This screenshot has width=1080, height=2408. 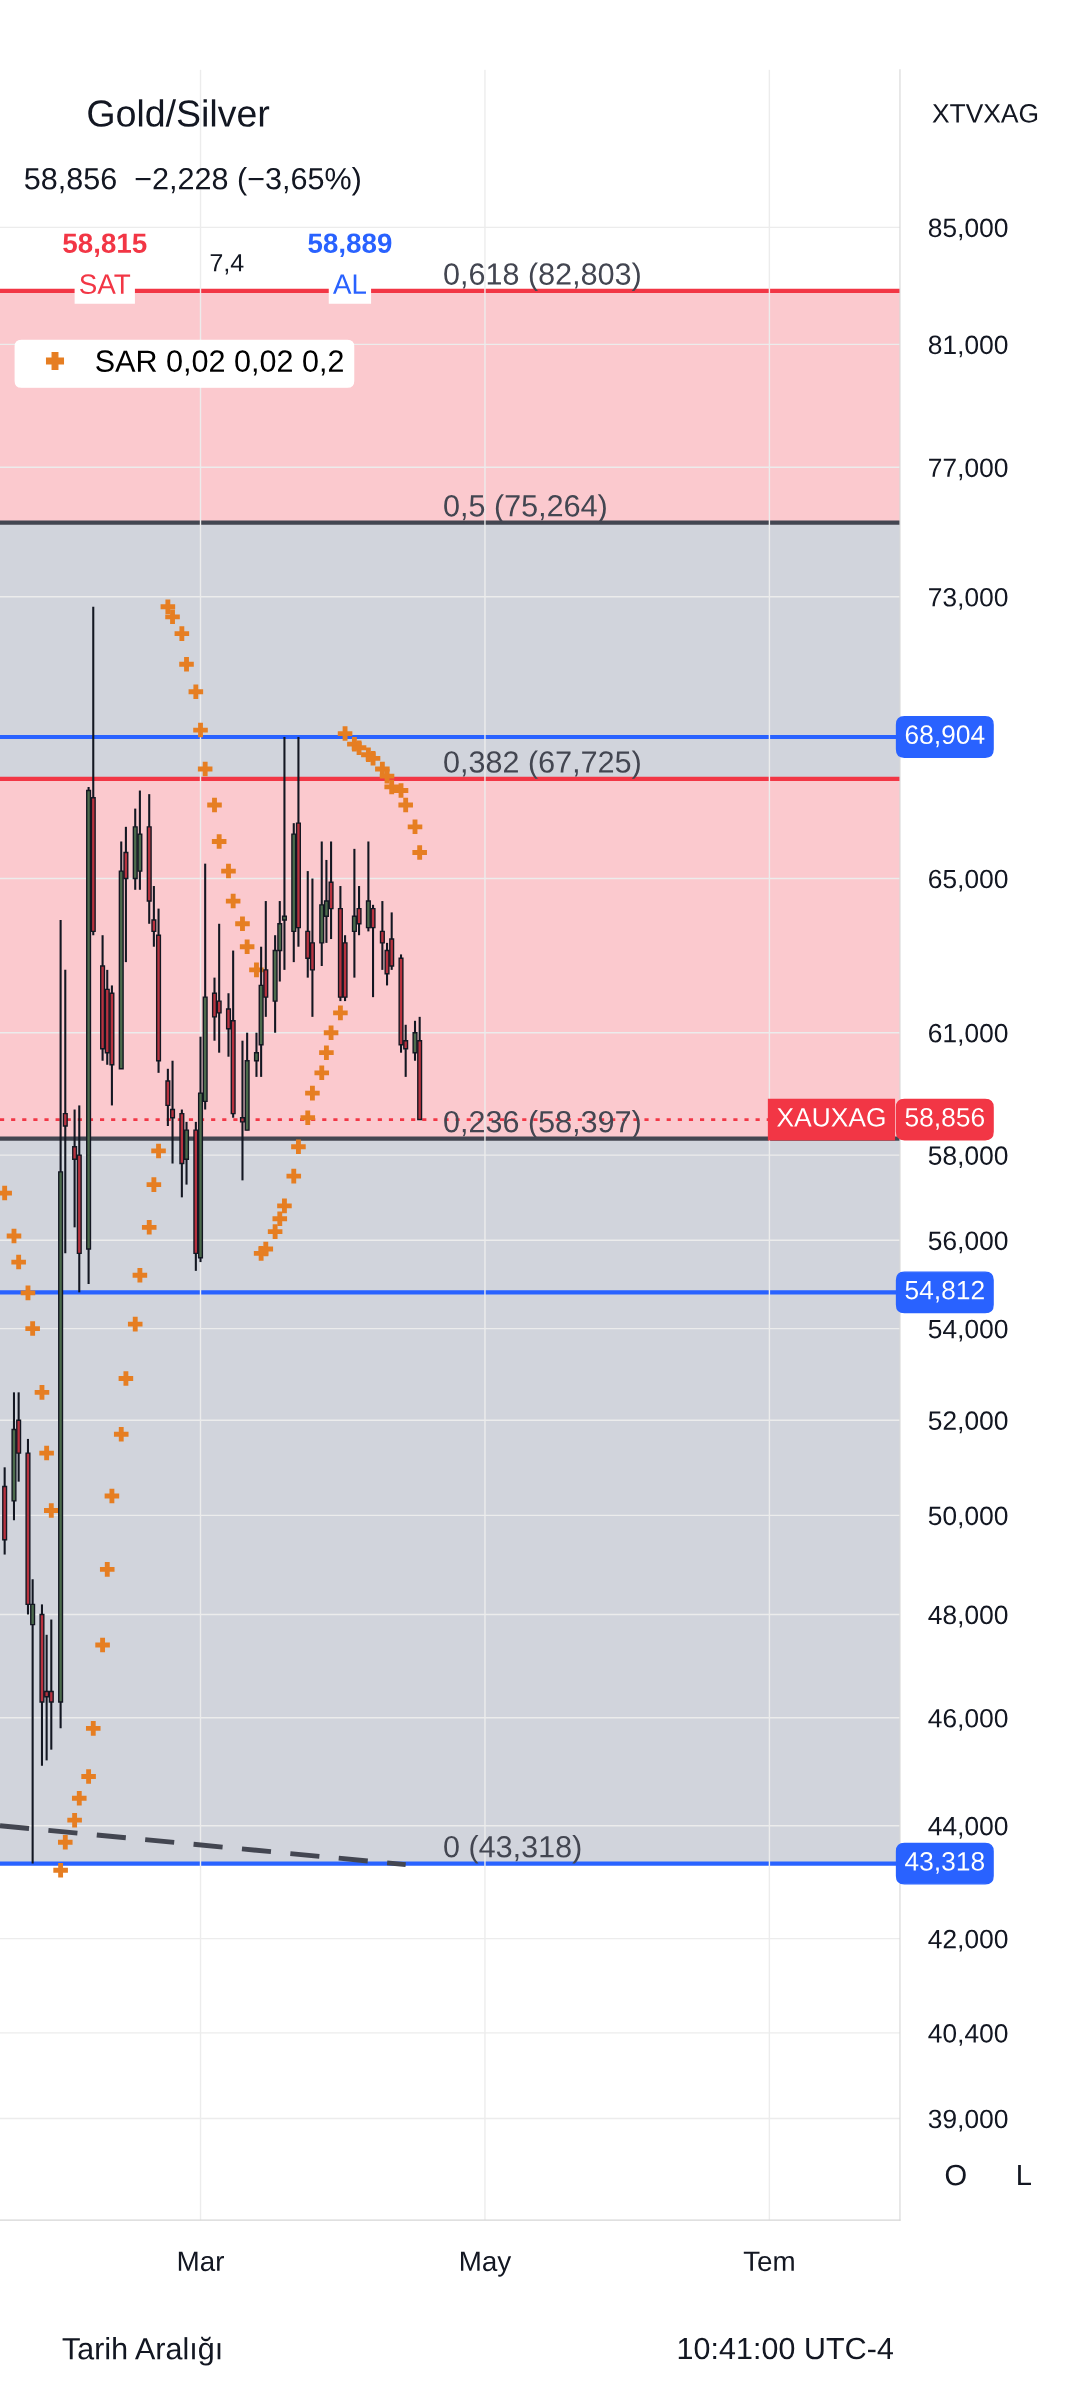 I want to click on text: Gold/Silver, so click(x=179, y=113).